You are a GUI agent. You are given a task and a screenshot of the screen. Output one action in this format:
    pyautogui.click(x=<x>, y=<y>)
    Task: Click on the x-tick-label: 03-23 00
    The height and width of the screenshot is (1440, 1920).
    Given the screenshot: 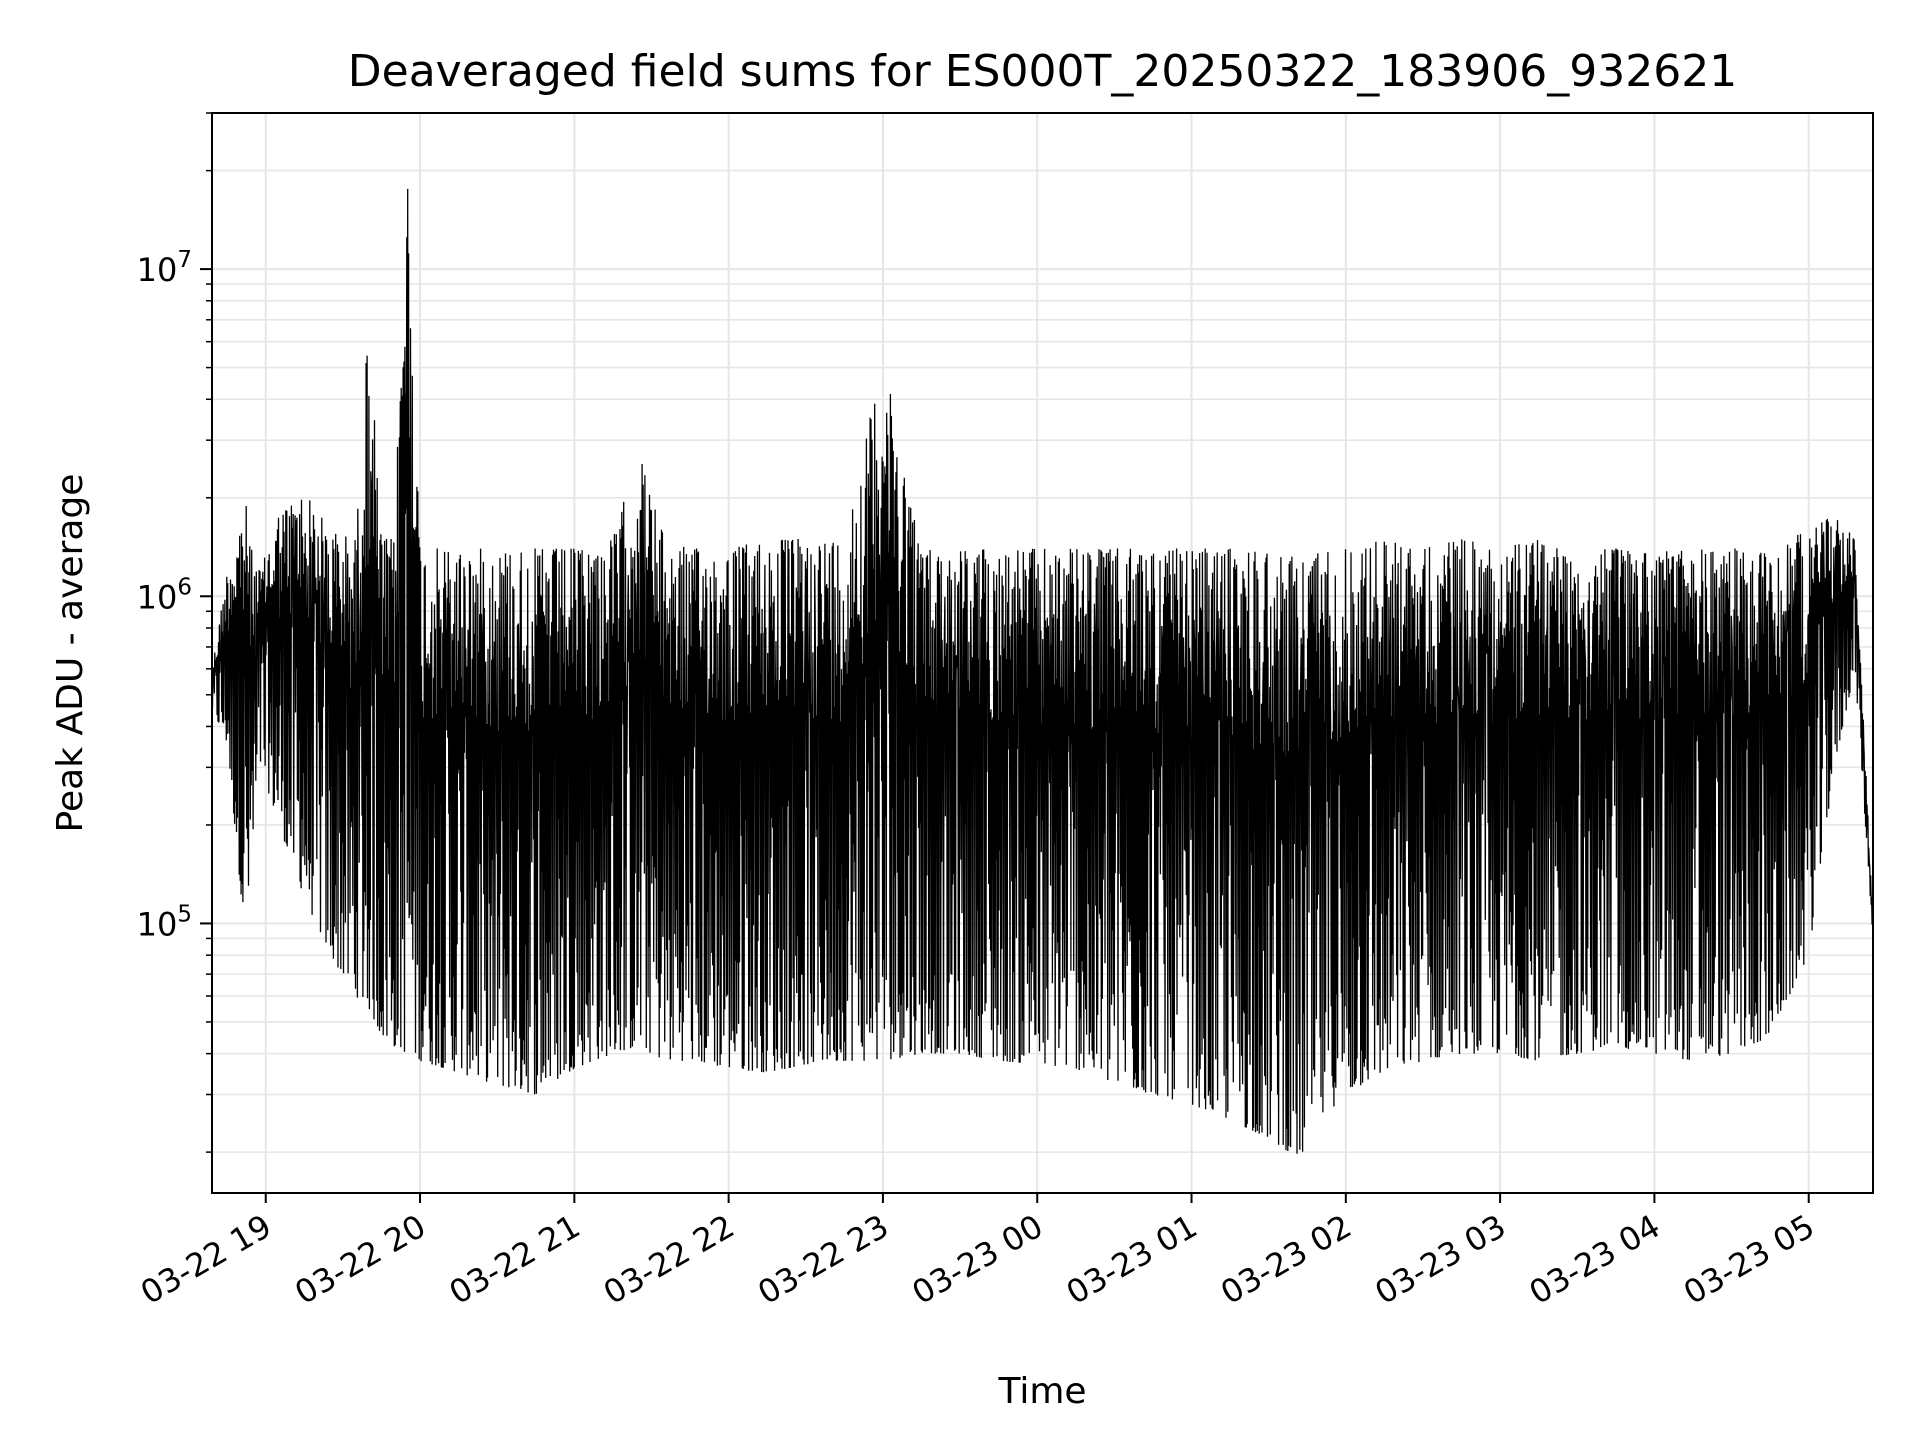 What is the action you would take?
    pyautogui.click(x=978, y=1259)
    